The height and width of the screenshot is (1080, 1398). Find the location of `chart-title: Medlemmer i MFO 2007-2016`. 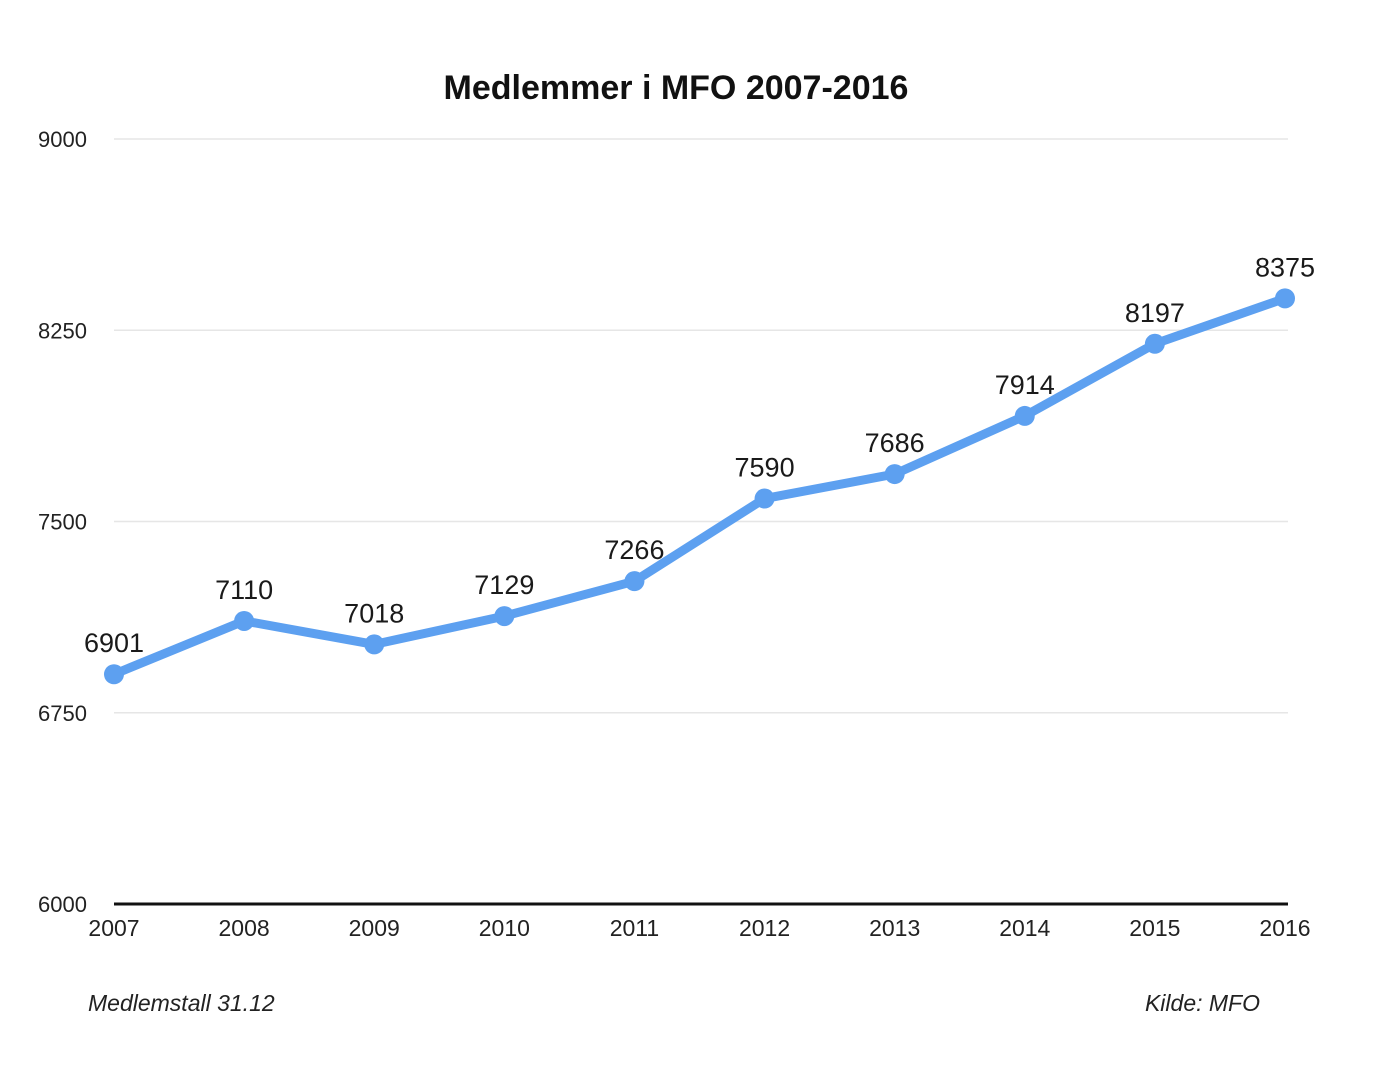

chart-title: Medlemmer i MFO 2007-2016 is located at coordinates (676, 88).